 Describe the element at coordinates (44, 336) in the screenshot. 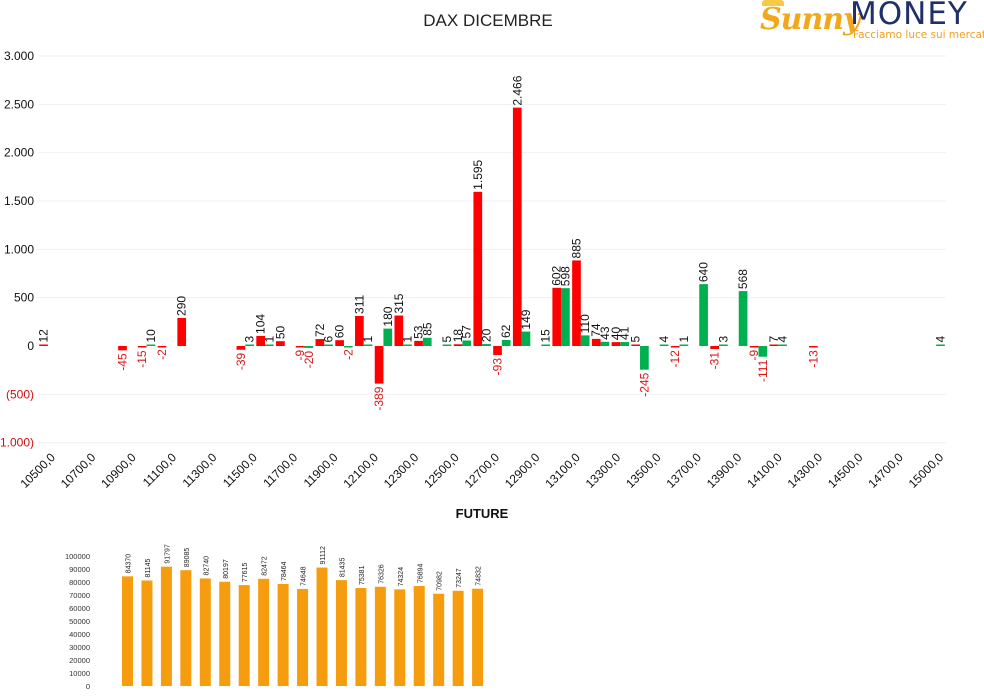

I see `data-label: 12` at that location.